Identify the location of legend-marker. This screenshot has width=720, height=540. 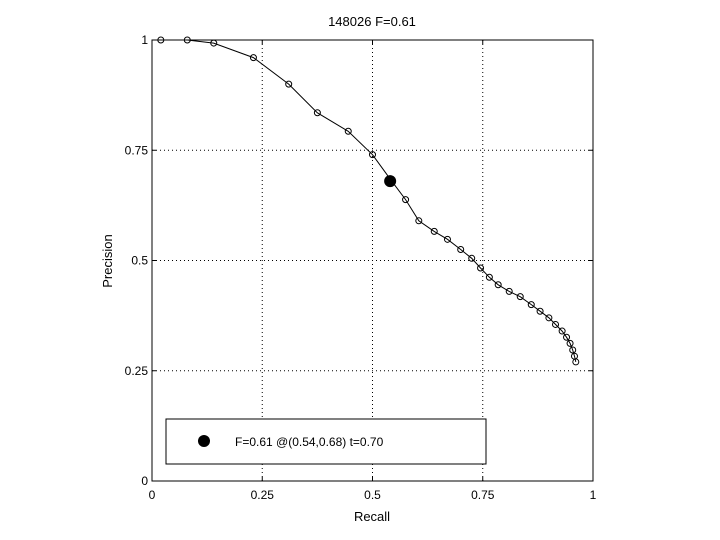
(204, 441).